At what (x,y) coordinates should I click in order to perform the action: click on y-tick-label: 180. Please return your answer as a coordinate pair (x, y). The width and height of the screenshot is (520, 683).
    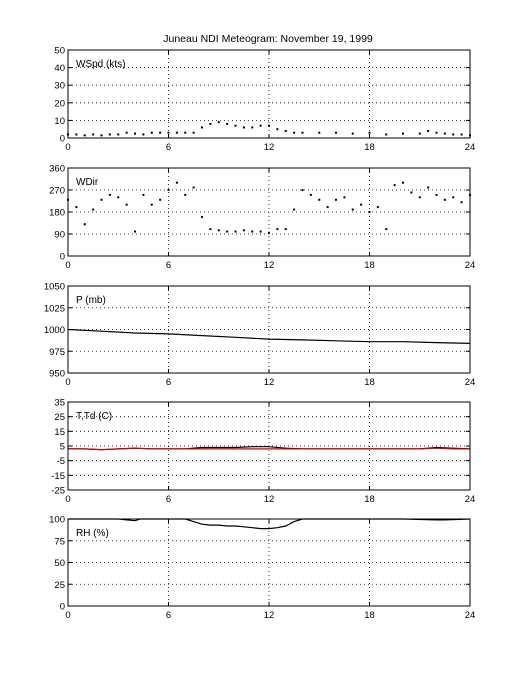
    Looking at the image, I should click on (57, 213).